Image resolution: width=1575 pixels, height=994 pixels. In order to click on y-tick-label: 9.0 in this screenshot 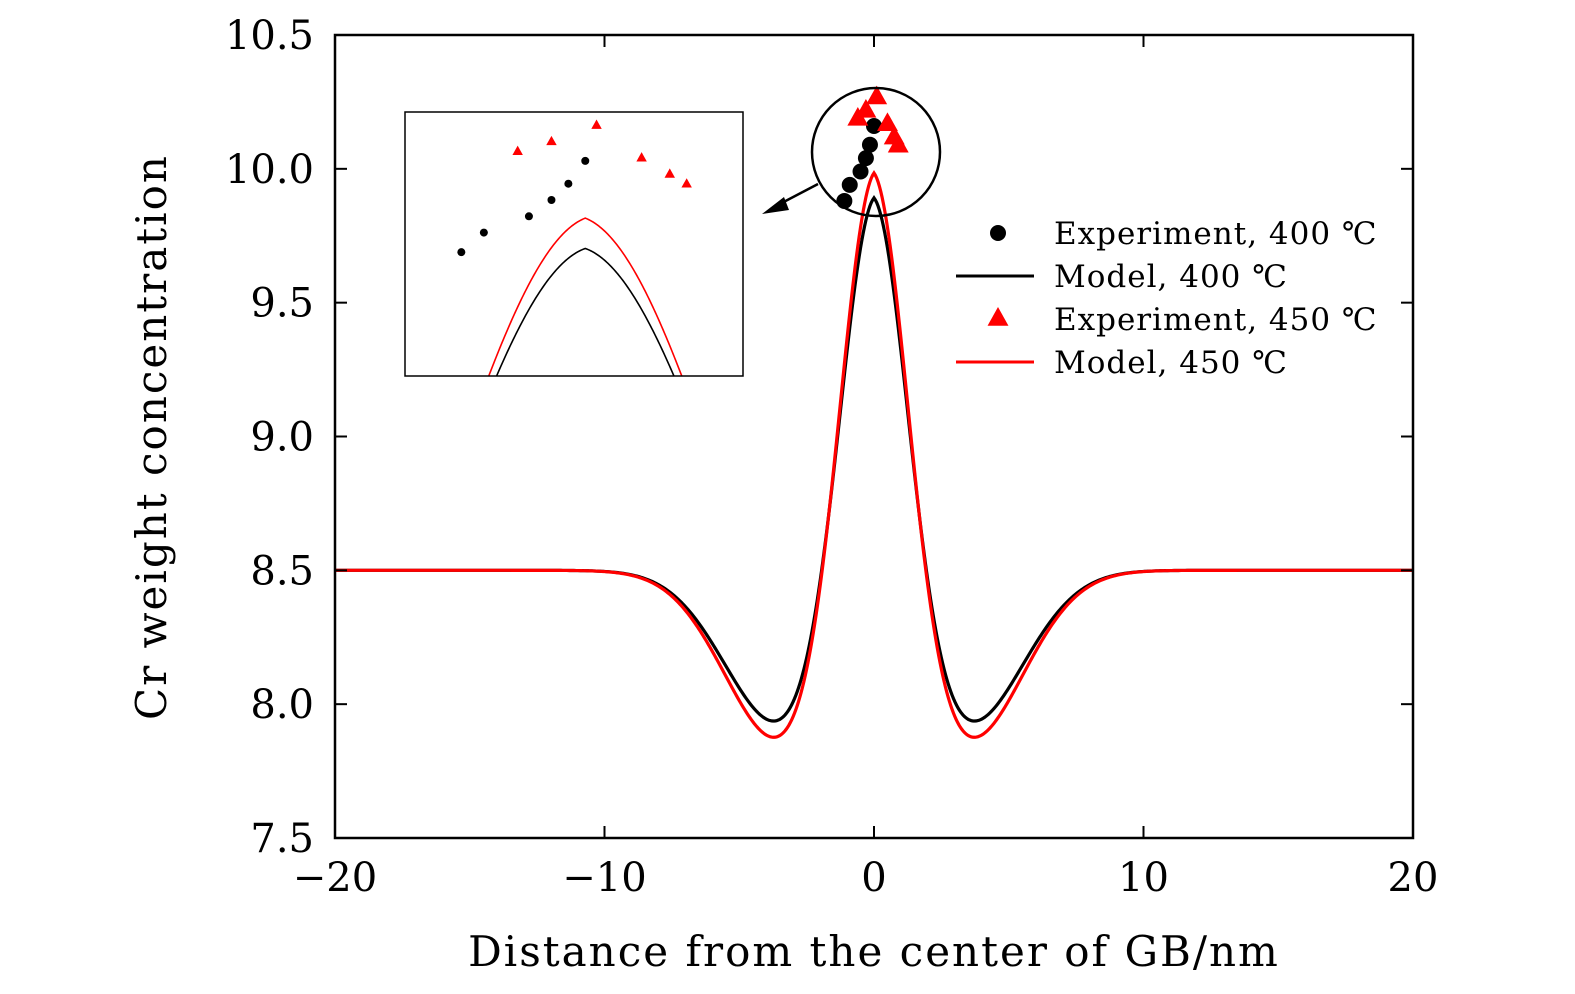, I will do `click(282, 438)`.